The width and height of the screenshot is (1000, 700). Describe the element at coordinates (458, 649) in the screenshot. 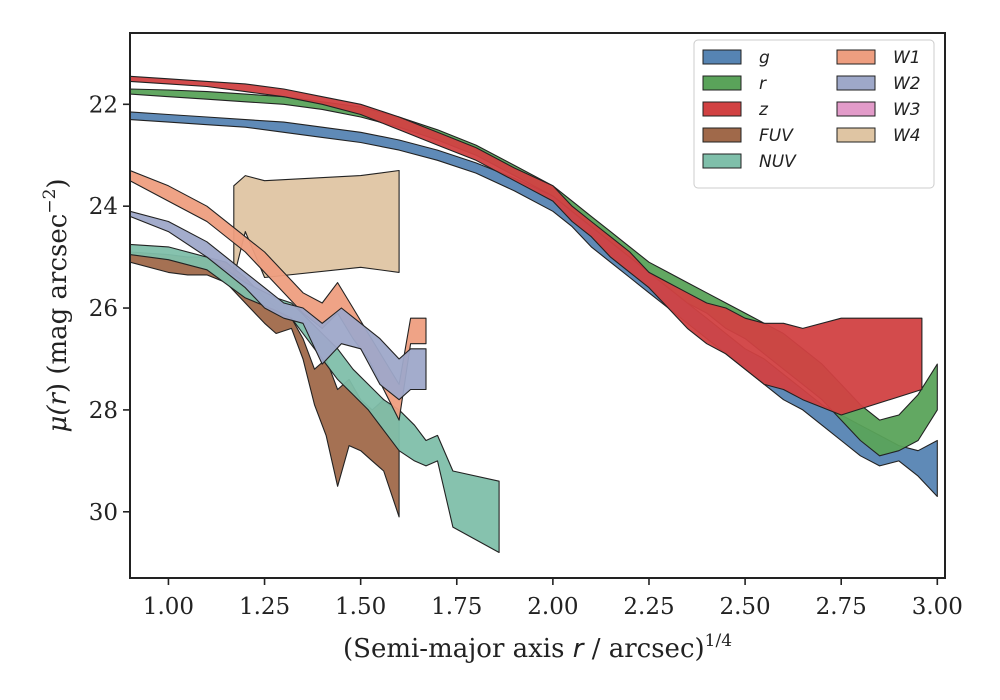

I see `x-axis-title-prefix: (Semi-major axis` at that location.